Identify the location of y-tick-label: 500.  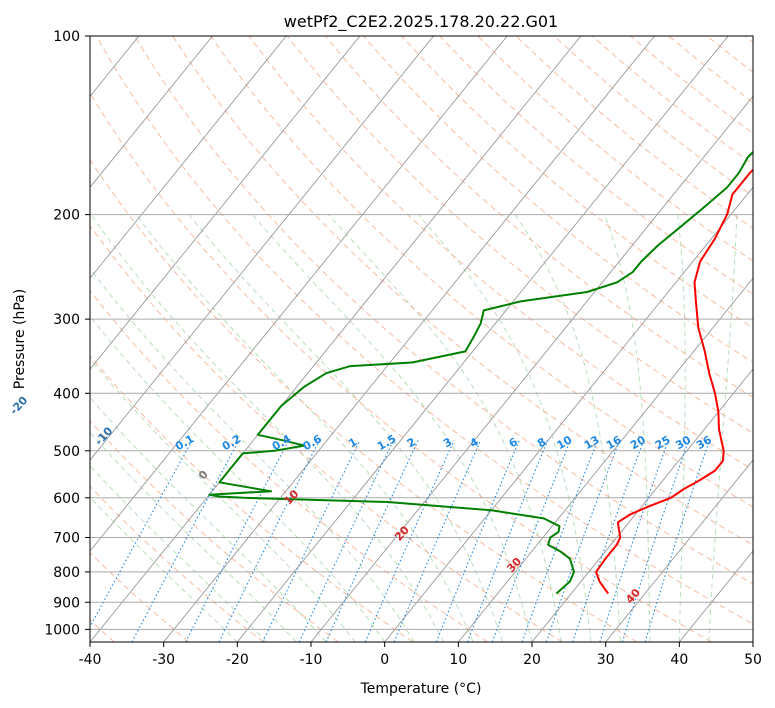
(66, 452).